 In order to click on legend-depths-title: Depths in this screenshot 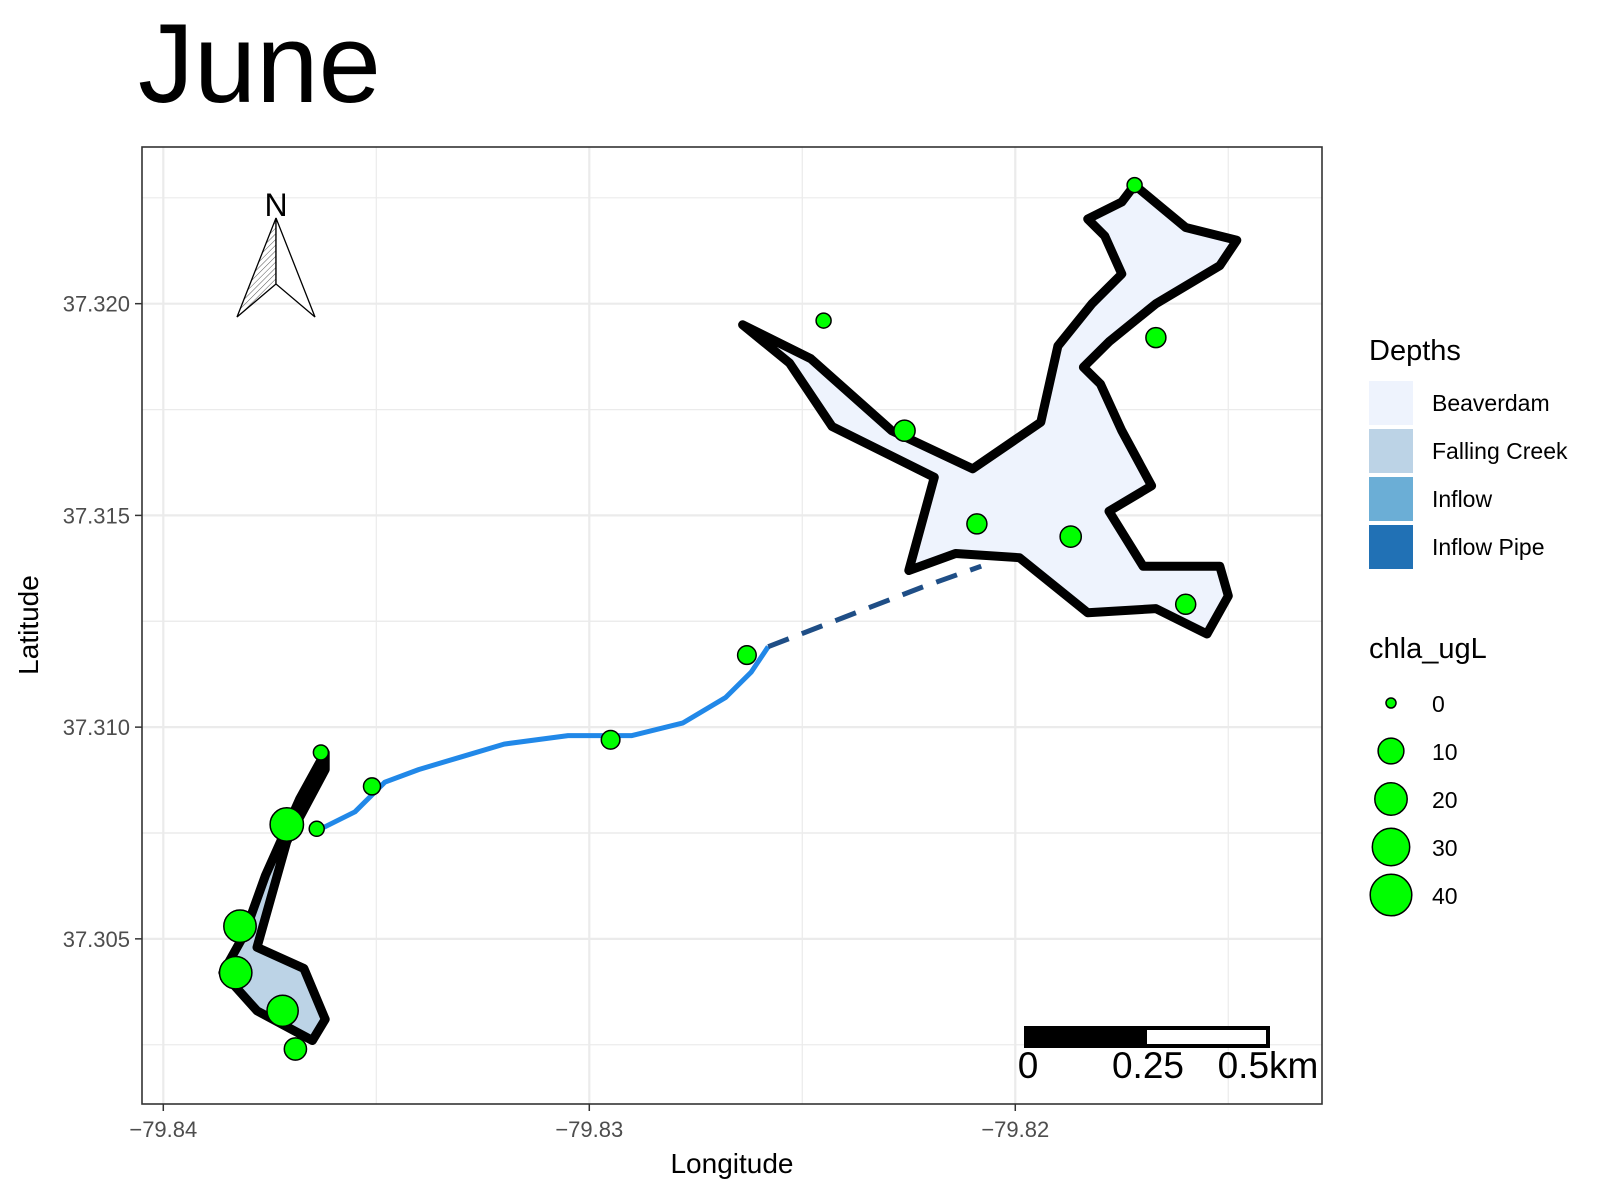, I will do `click(1415, 351)`.